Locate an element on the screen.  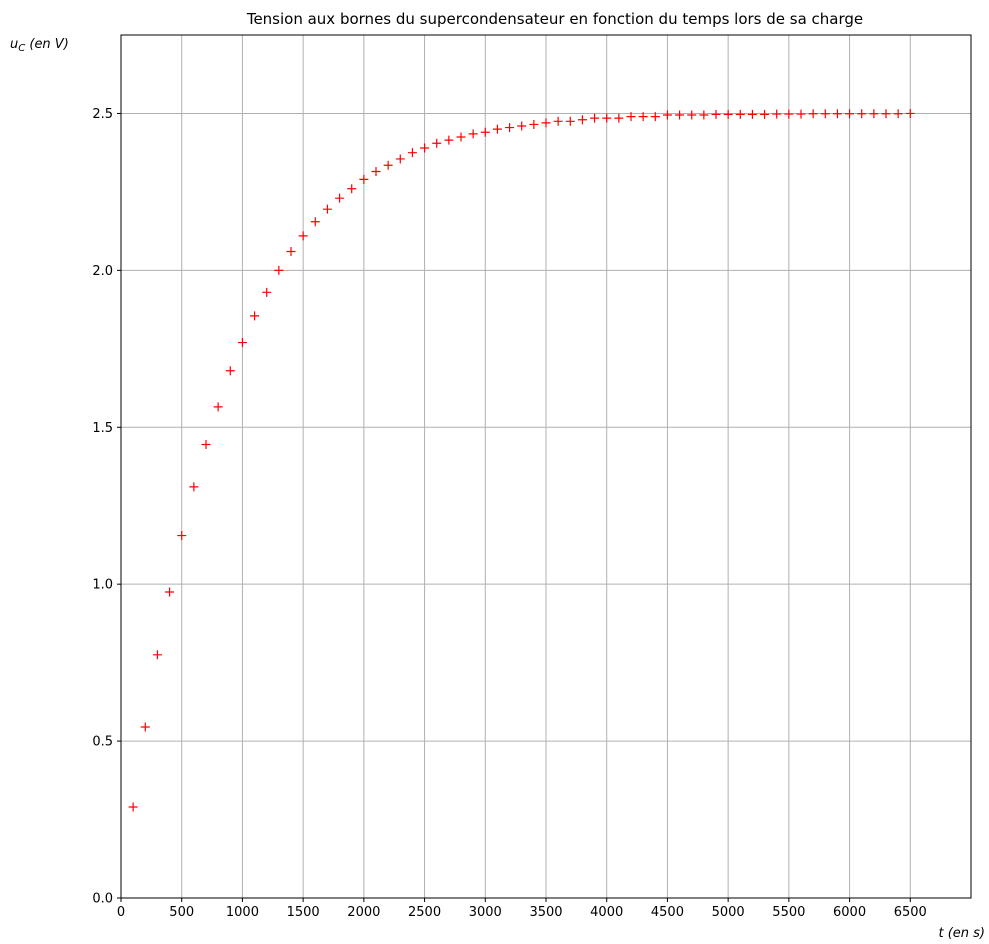
x-tick-label: 3500 is located at coordinates (545, 912).